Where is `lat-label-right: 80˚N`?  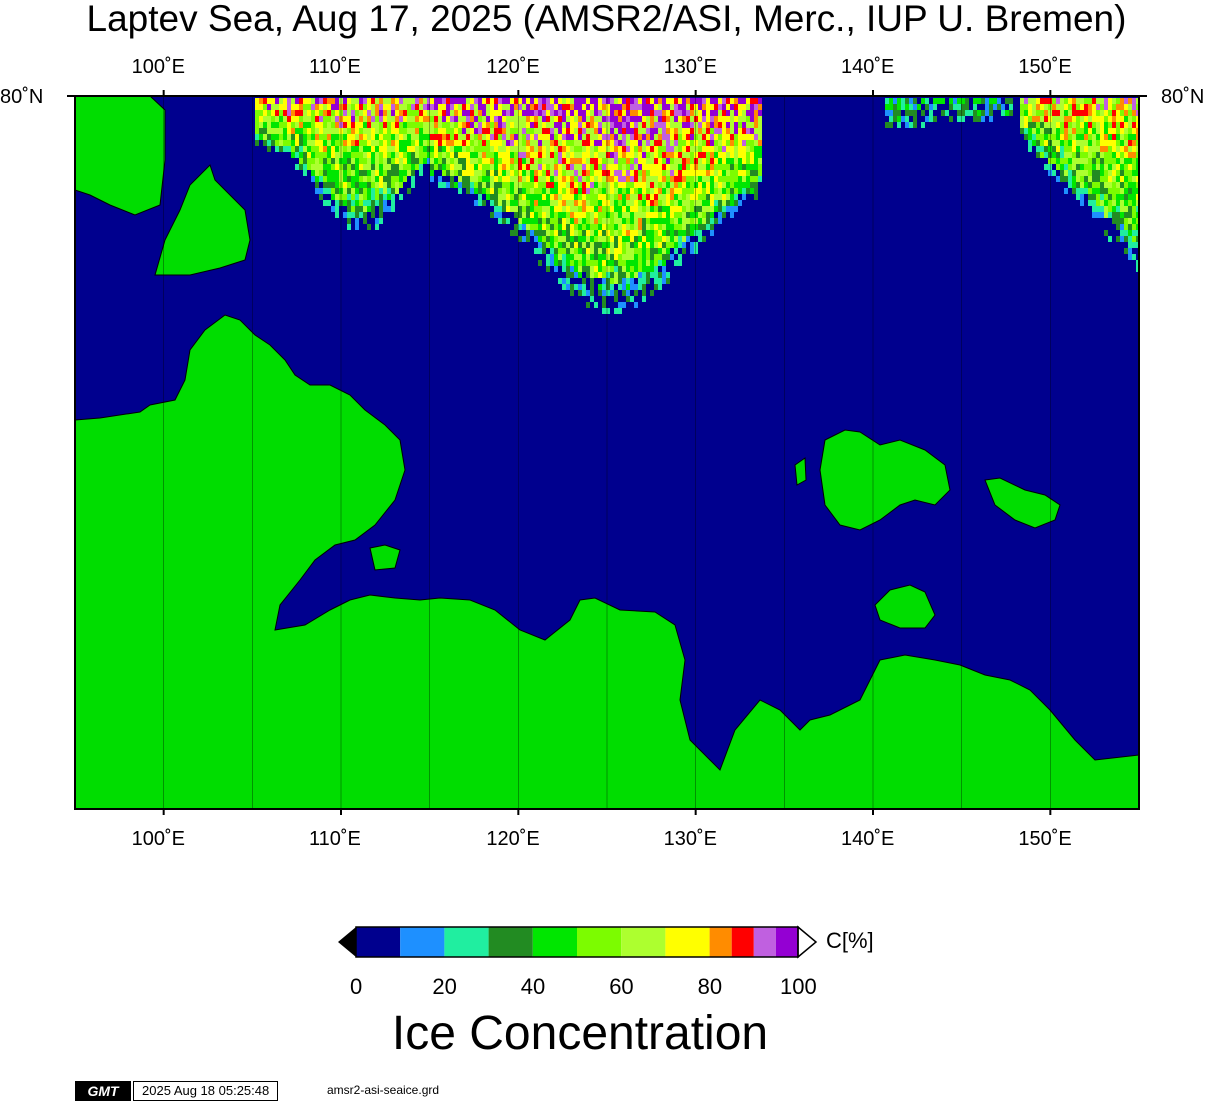
lat-label-right: 80˚N is located at coordinates (1183, 97).